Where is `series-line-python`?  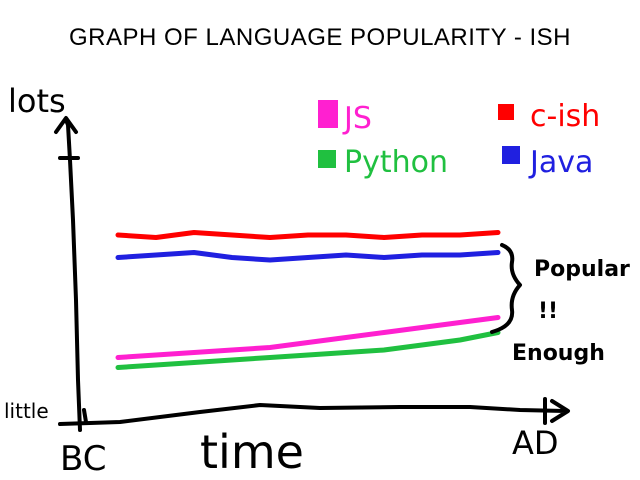
series-line-python is located at coordinates (308, 350).